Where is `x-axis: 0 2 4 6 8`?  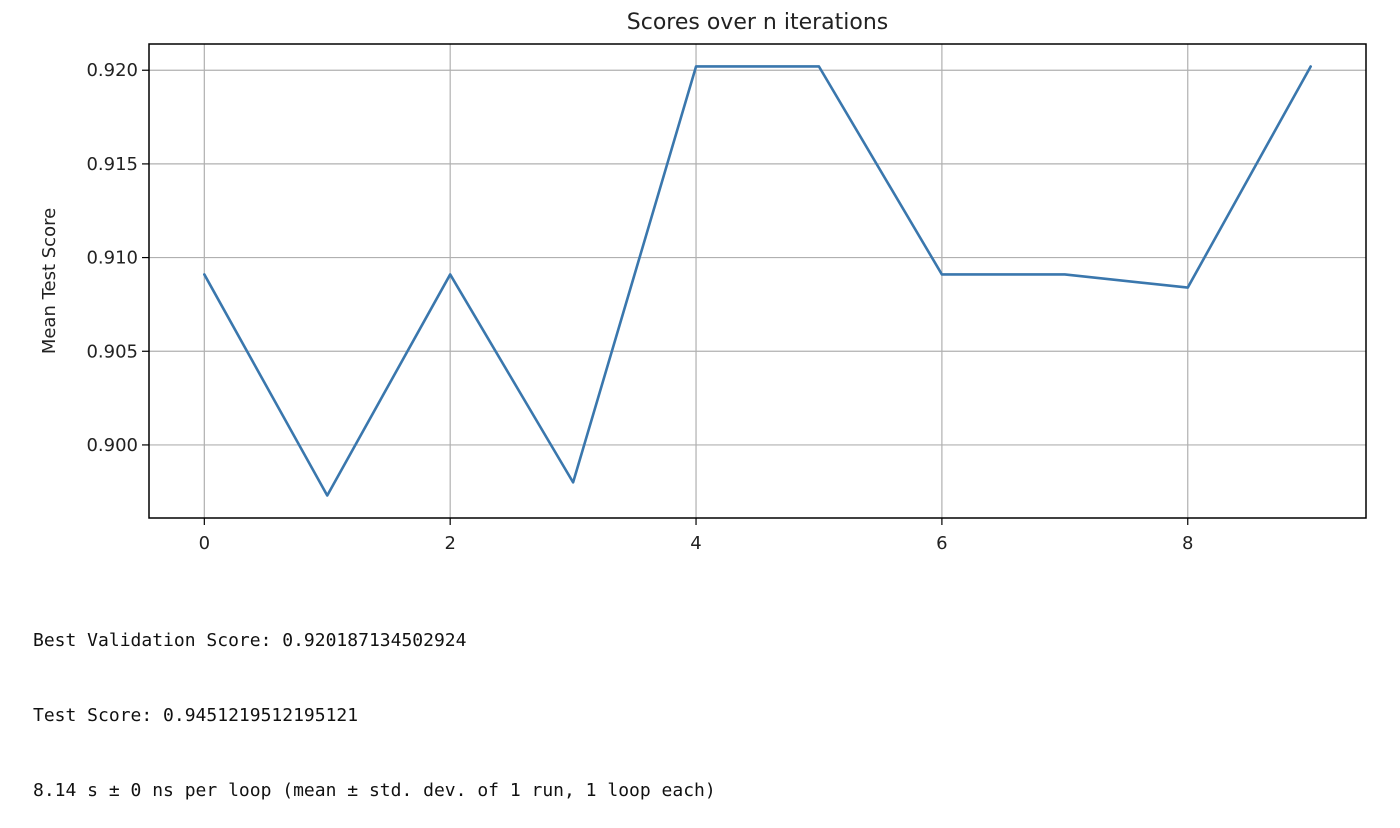 x-axis: 0 2 4 6 8 is located at coordinates (696, 536).